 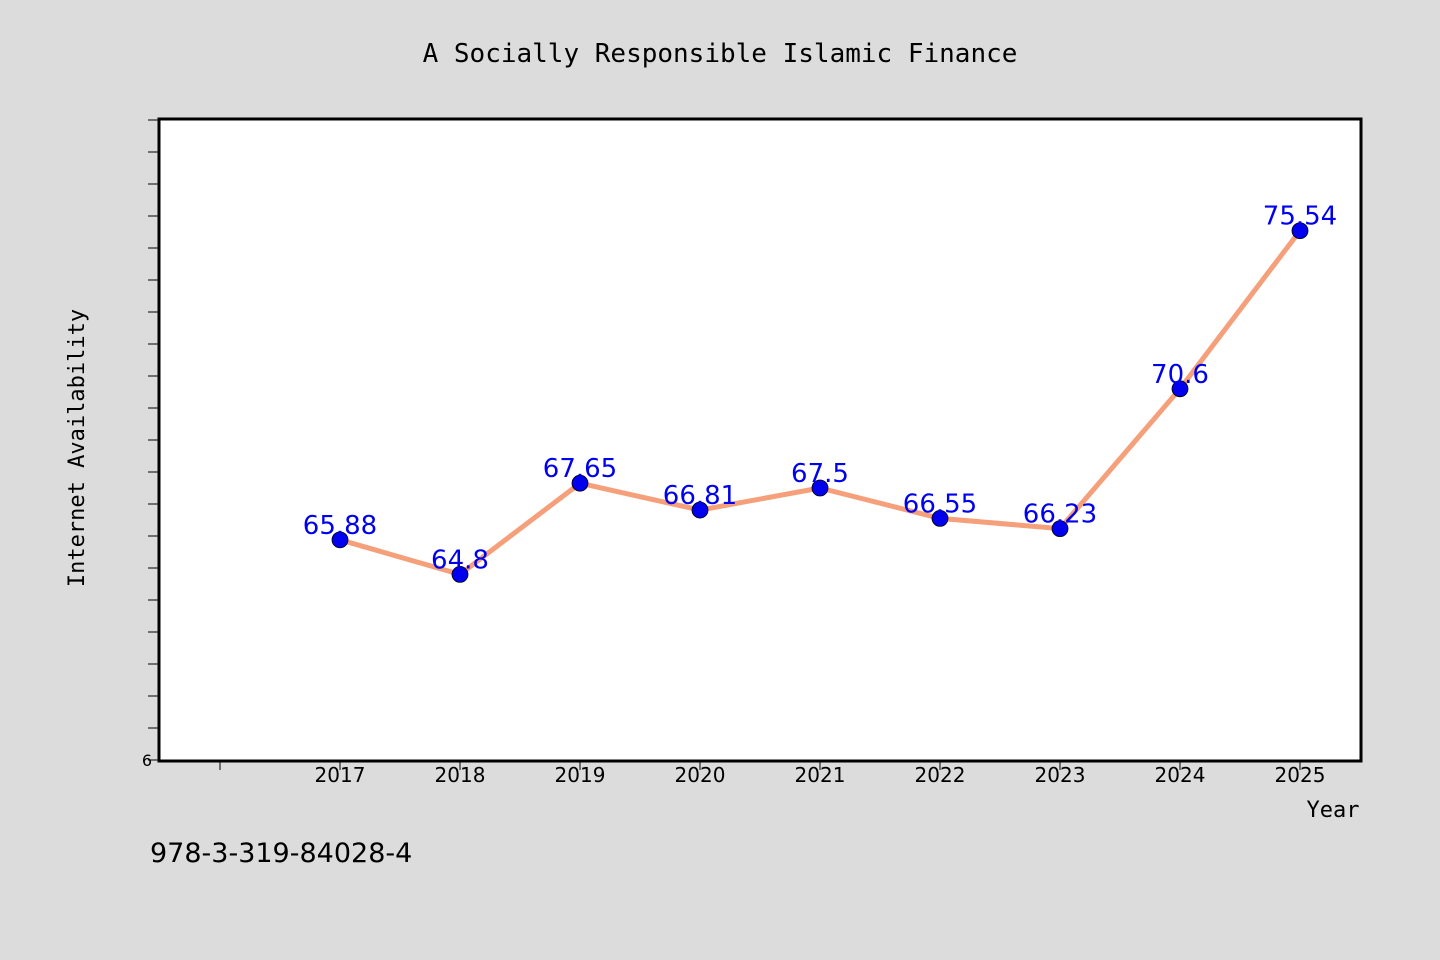 I want to click on x-tick-label-2022: 2022, so click(x=940, y=775).